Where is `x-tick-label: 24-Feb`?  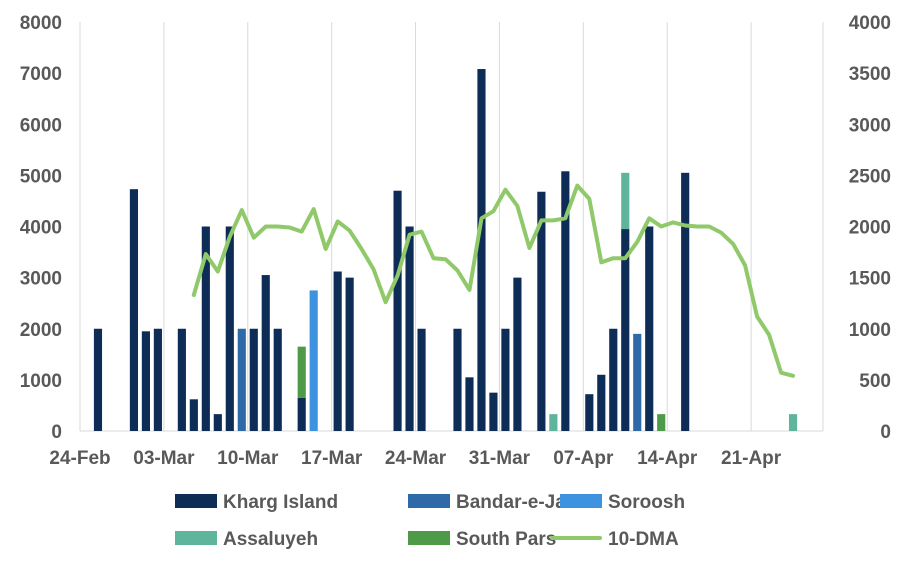
x-tick-label: 24-Feb is located at coordinates (79, 458).